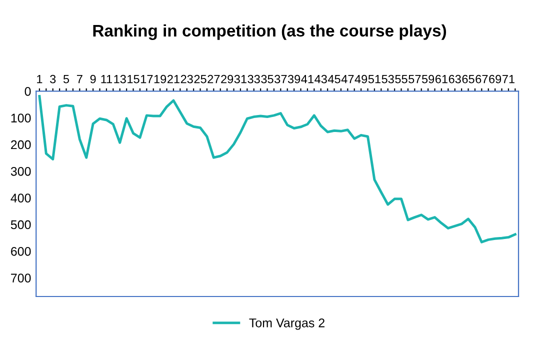 The image size is (539, 348). What do you see at coordinates (442, 79) in the screenshot?
I see `x-tick-label: 61` at bounding box center [442, 79].